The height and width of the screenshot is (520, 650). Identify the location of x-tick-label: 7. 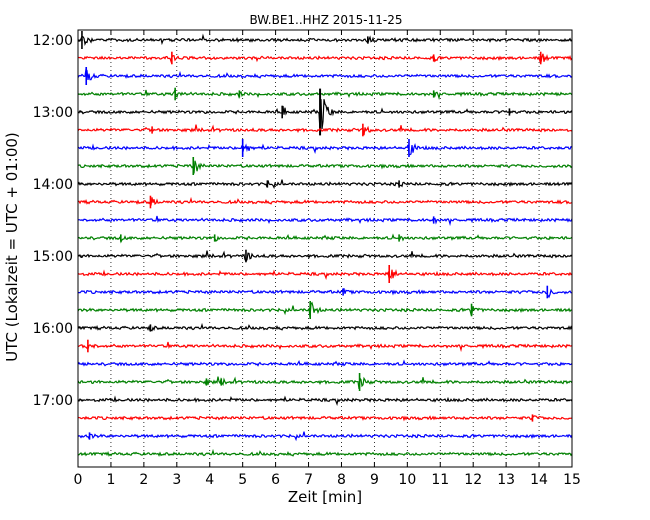
(308, 480).